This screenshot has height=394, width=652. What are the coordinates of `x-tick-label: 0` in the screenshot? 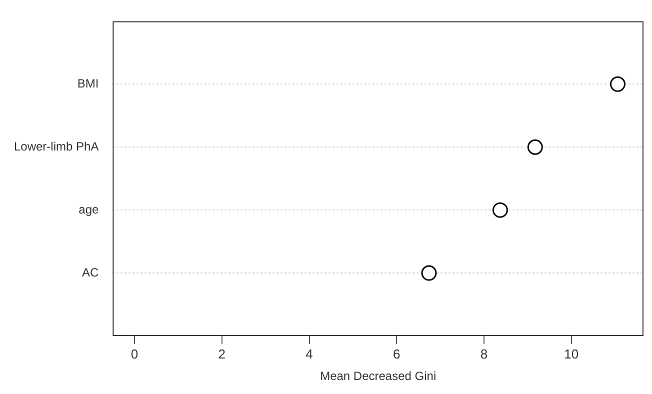 It's located at (134, 354).